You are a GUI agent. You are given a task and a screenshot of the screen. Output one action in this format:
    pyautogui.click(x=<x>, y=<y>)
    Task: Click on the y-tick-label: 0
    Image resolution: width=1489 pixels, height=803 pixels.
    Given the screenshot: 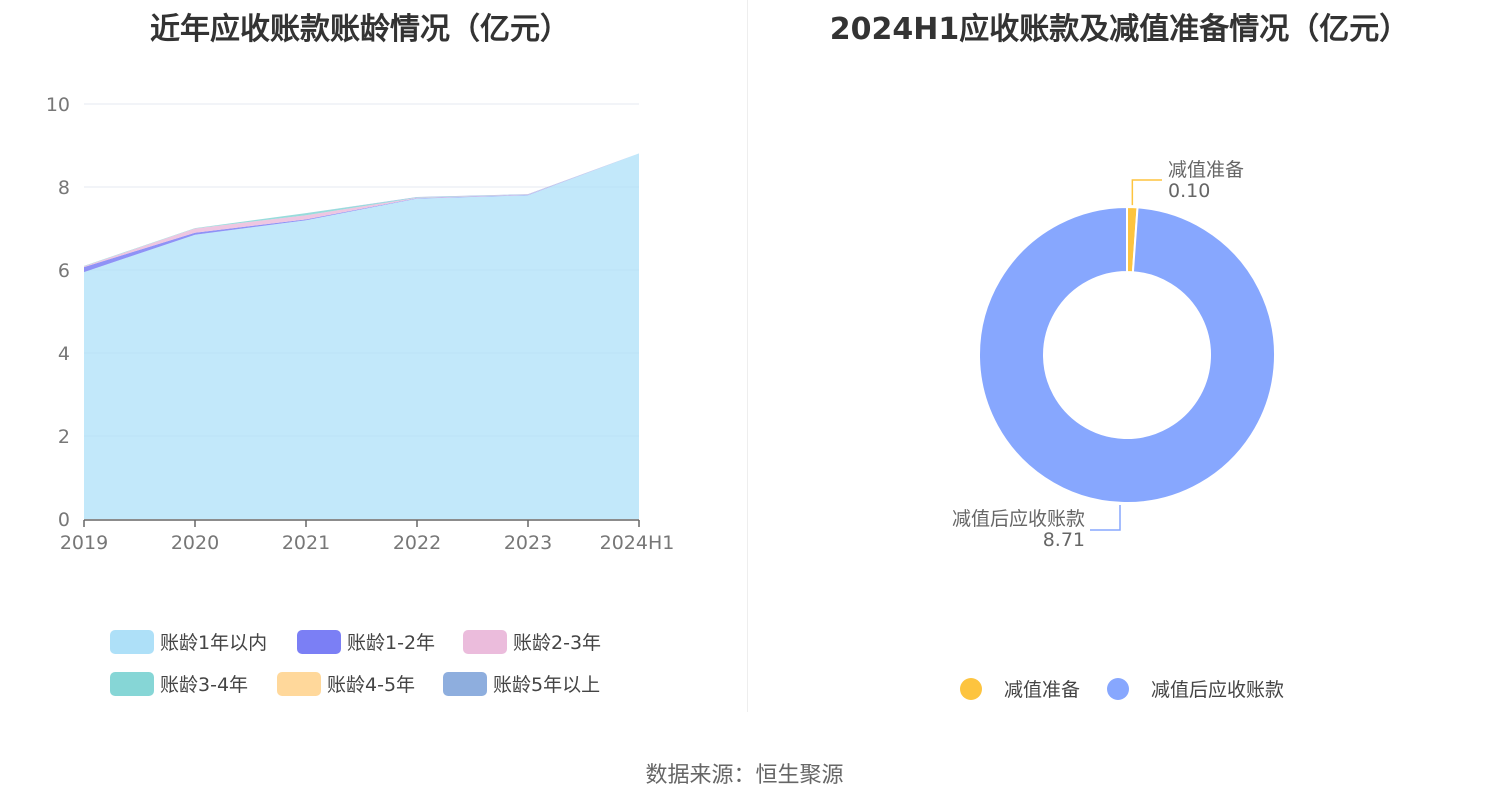 What is the action you would take?
    pyautogui.click(x=64, y=520)
    